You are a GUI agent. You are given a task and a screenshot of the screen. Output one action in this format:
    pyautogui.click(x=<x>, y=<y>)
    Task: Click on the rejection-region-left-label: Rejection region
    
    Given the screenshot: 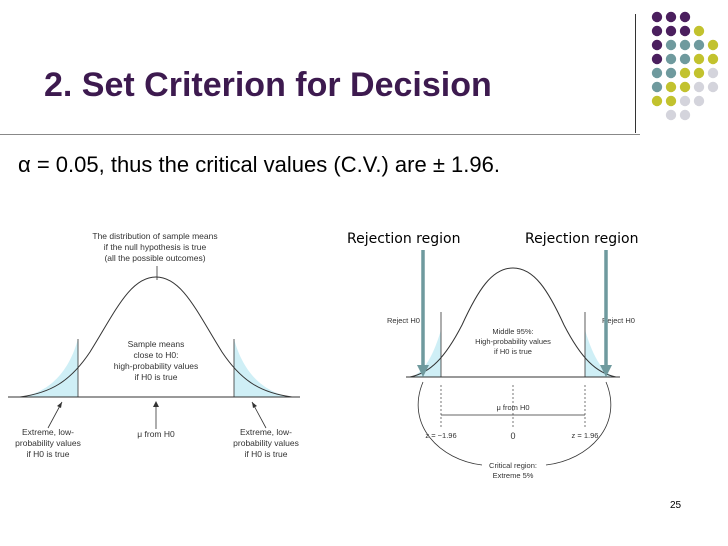 What is the action you would take?
    pyautogui.click(x=404, y=239)
    